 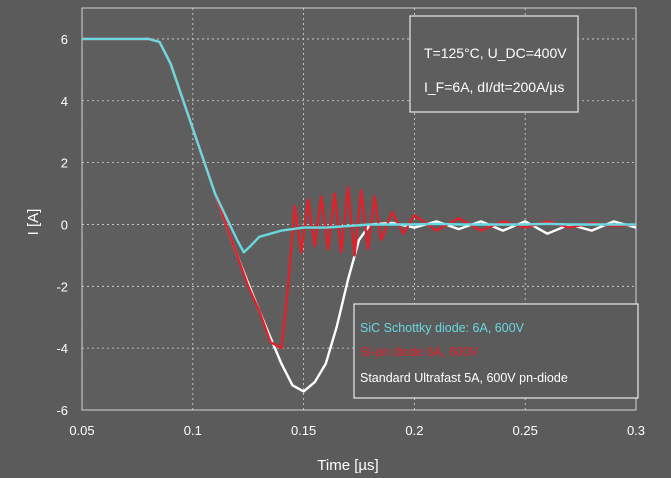 What do you see at coordinates (303, 430) in the screenshot?
I see `x-tick-label: 0.15` at bounding box center [303, 430].